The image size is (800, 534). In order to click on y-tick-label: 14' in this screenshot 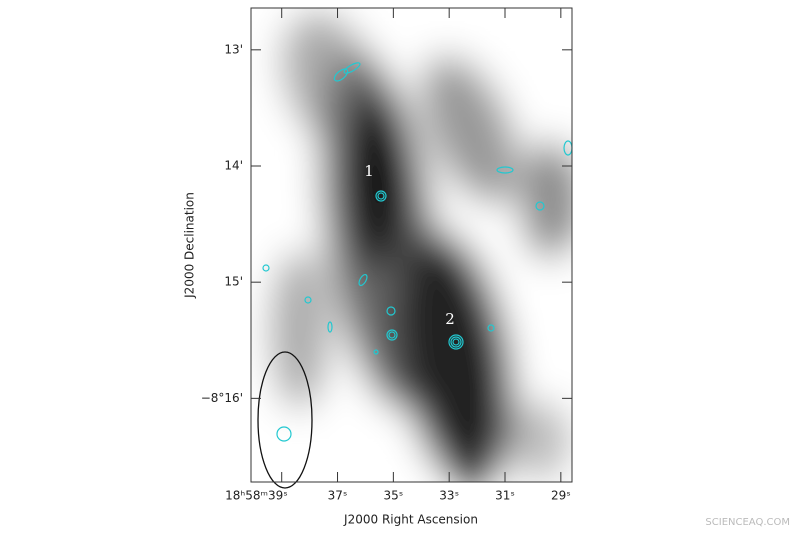, I will do `click(233, 166)`.